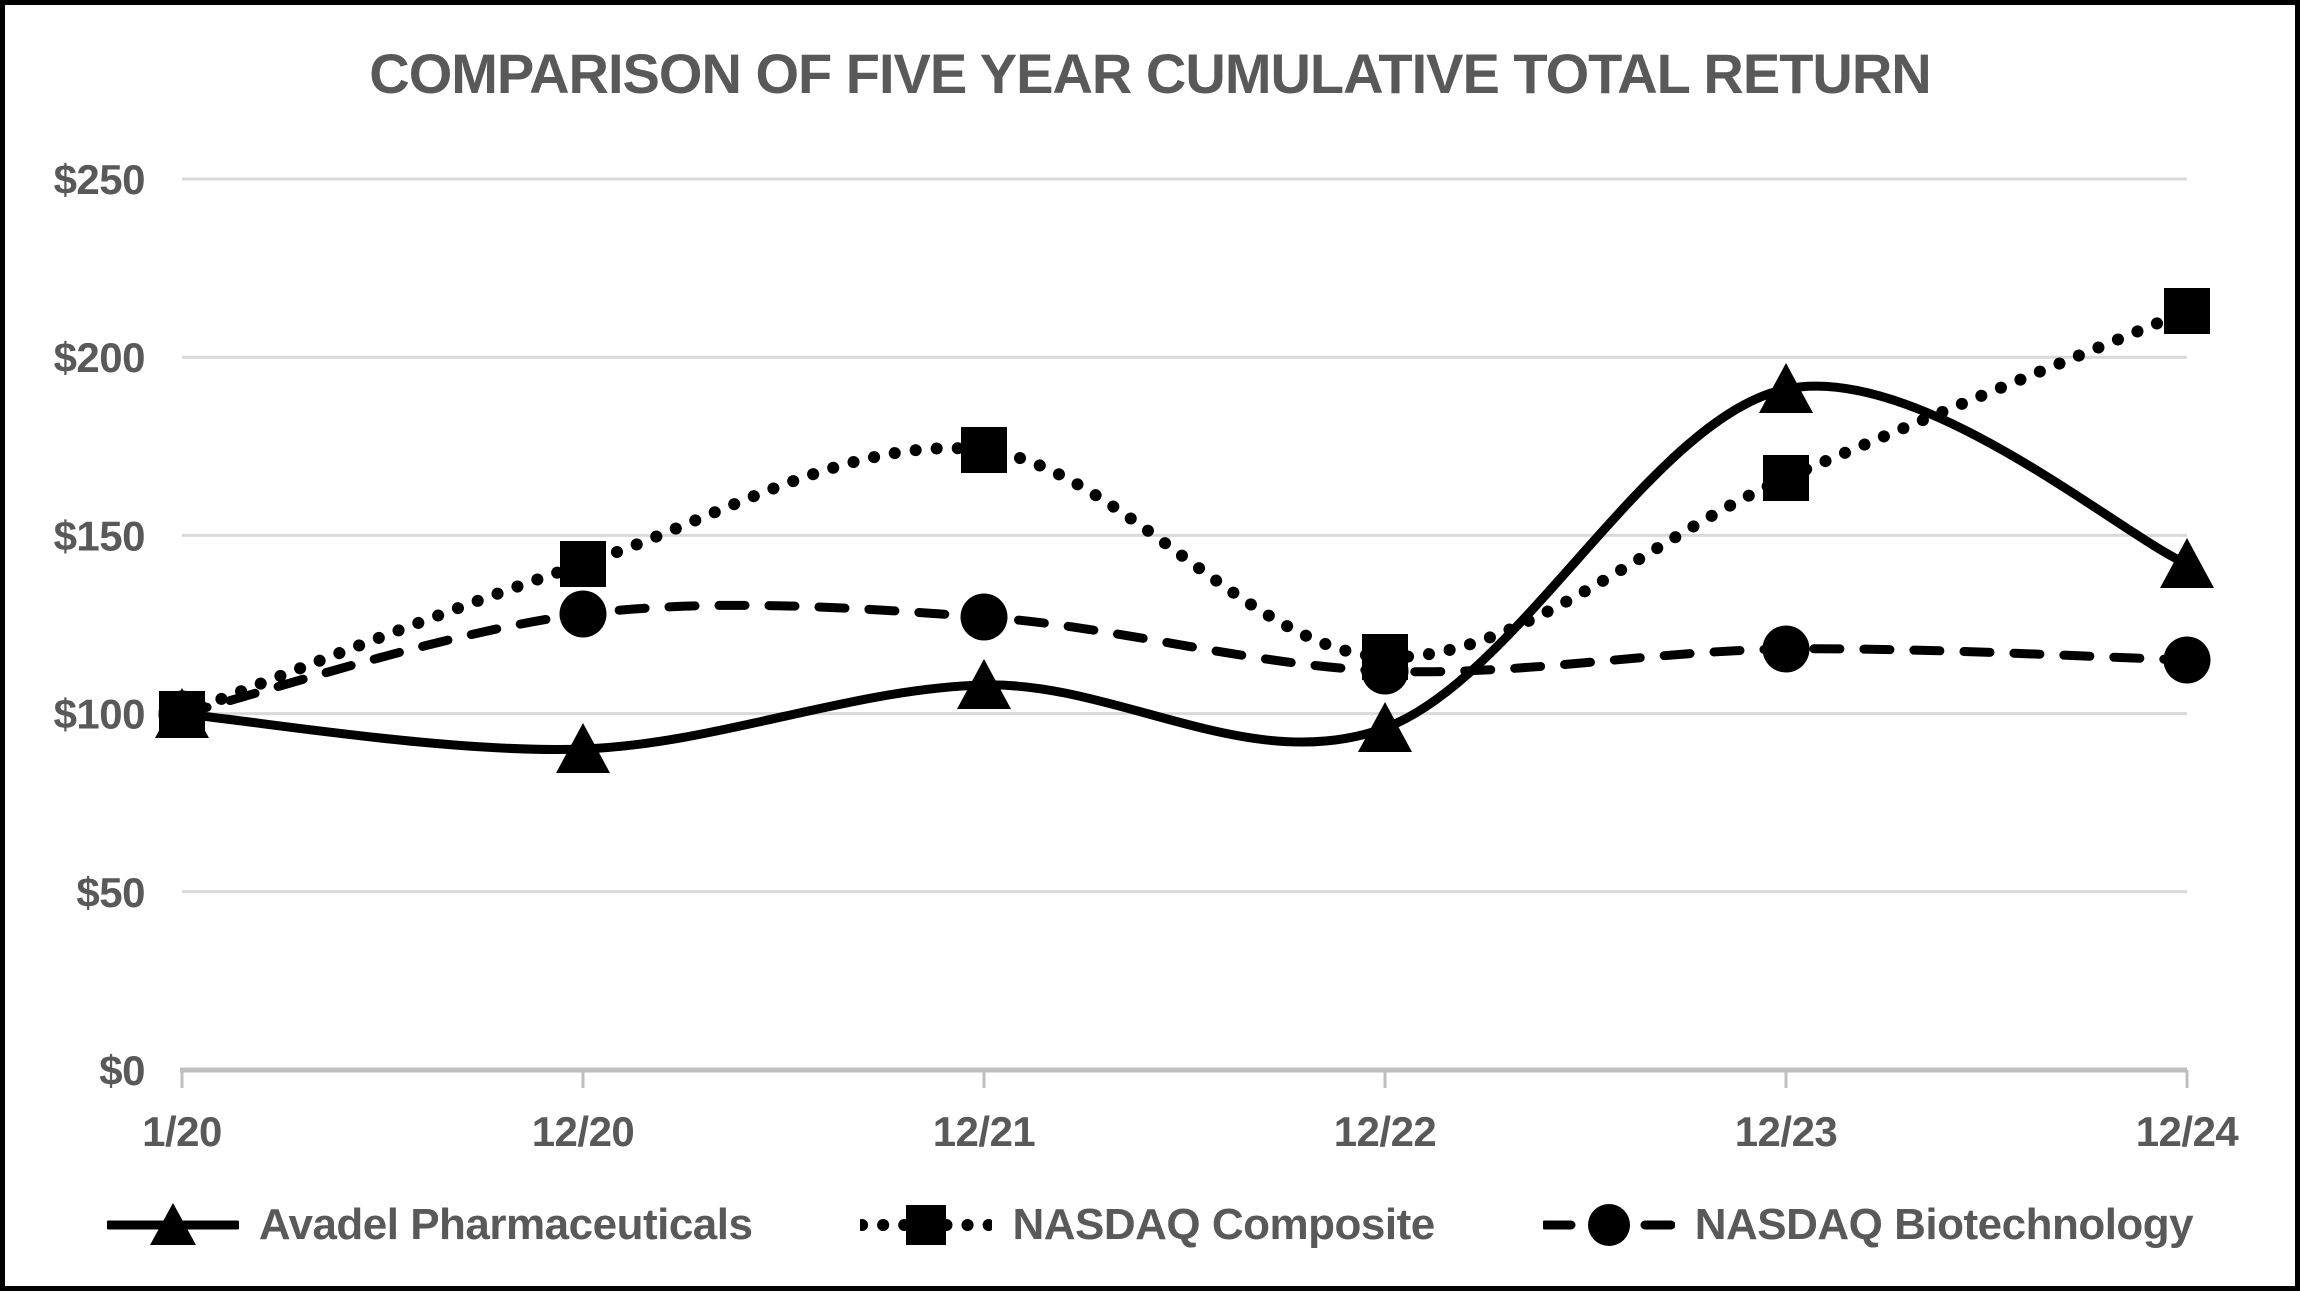  I want to click on x-axis-label: 12/24, so click(2188, 1131).